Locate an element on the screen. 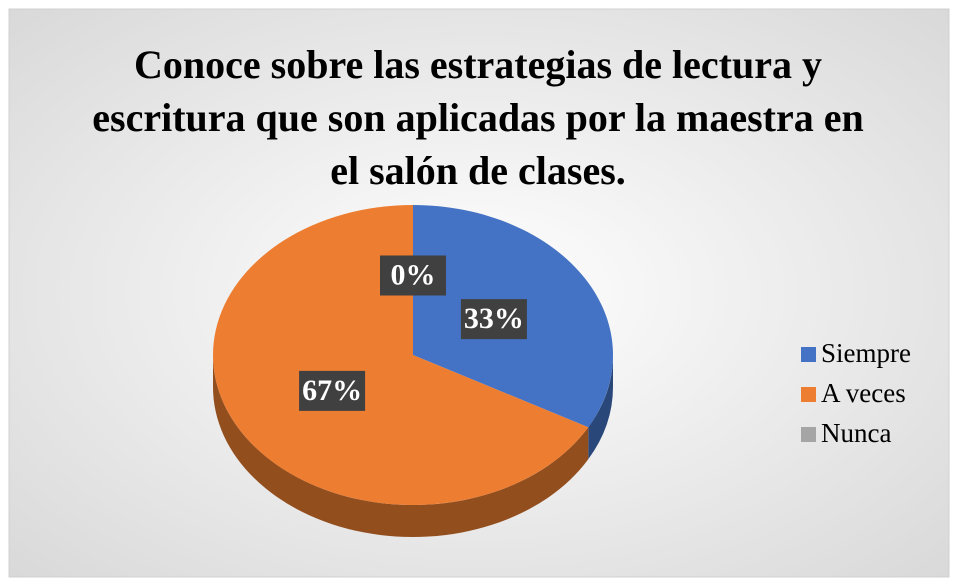  data-label: 67% is located at coordinates (332, 390).